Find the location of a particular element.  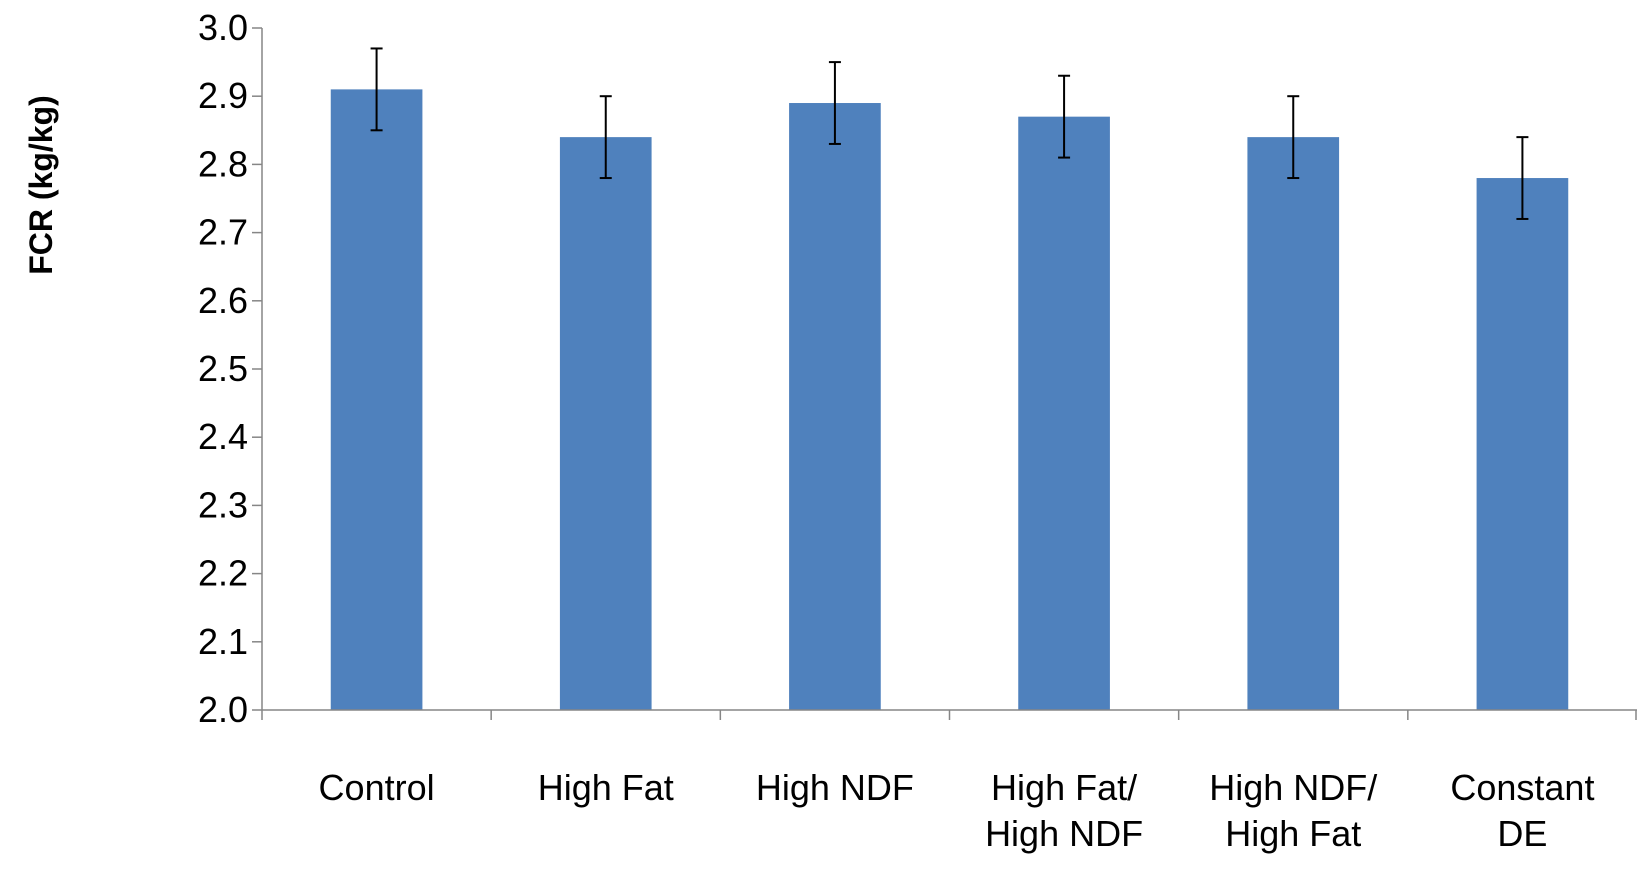

y-tick-label: 2.3 is located at coordinates (223, 504).